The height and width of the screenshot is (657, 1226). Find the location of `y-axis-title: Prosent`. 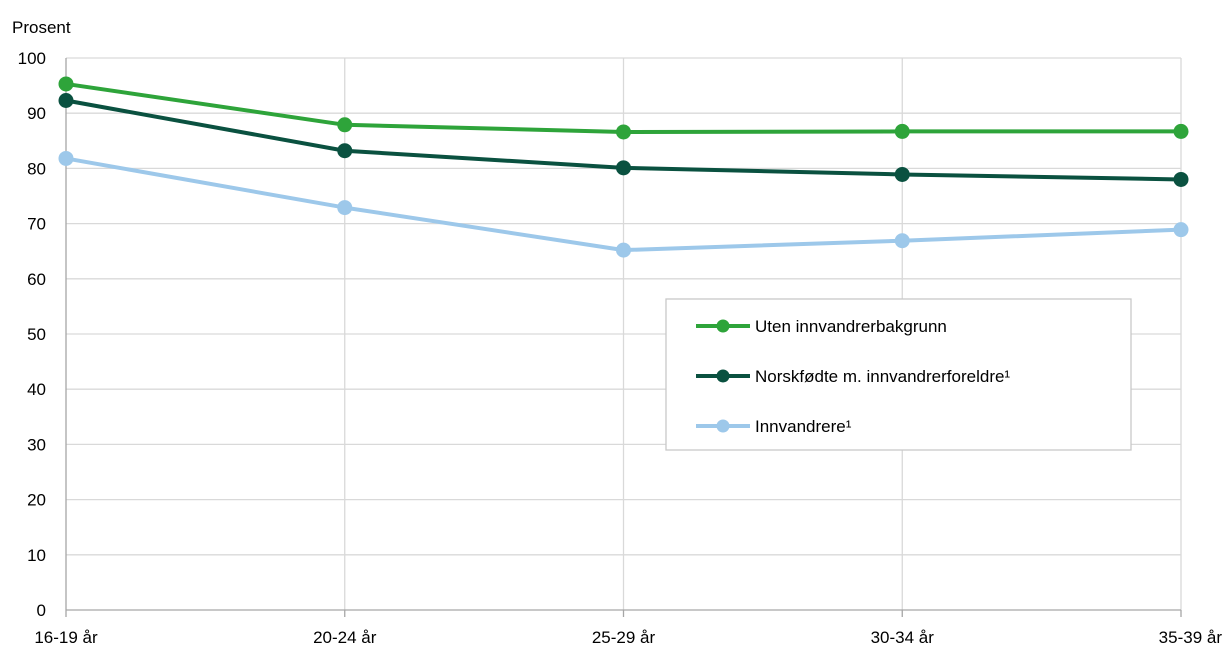

y-axis-title: Prosent is located at coordinates (41, 27).